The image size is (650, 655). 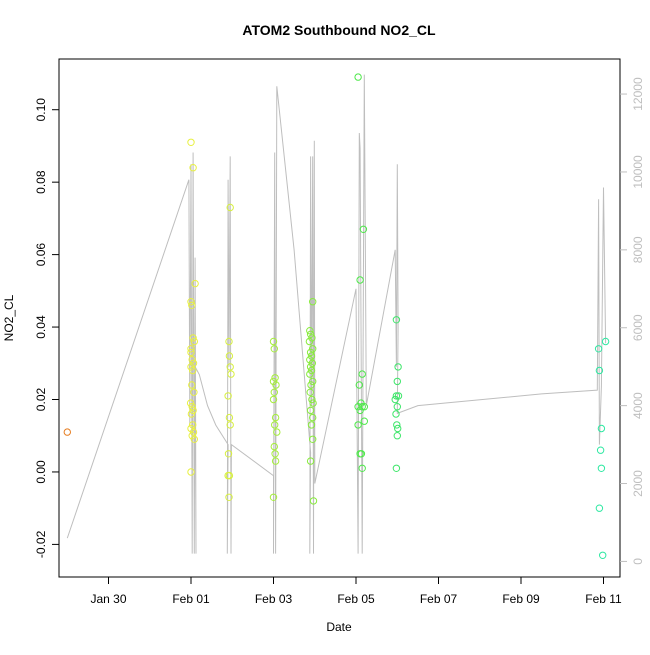 I want to click on y2-tick-label: 0, so click(x=638, y=561).